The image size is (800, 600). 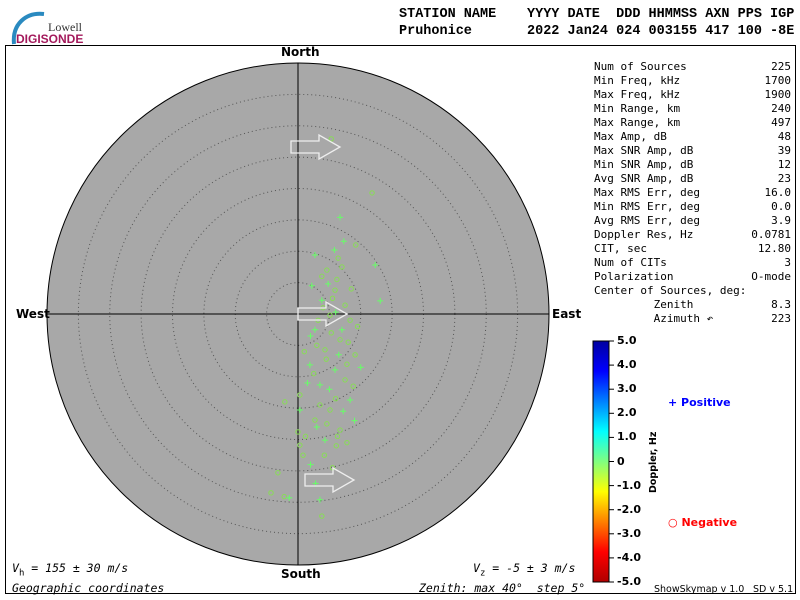 What do you see at coordinates (448, 14) in the screenshot?
I see `station-name-header: STATION NAME` at bounding box center [448, 14].